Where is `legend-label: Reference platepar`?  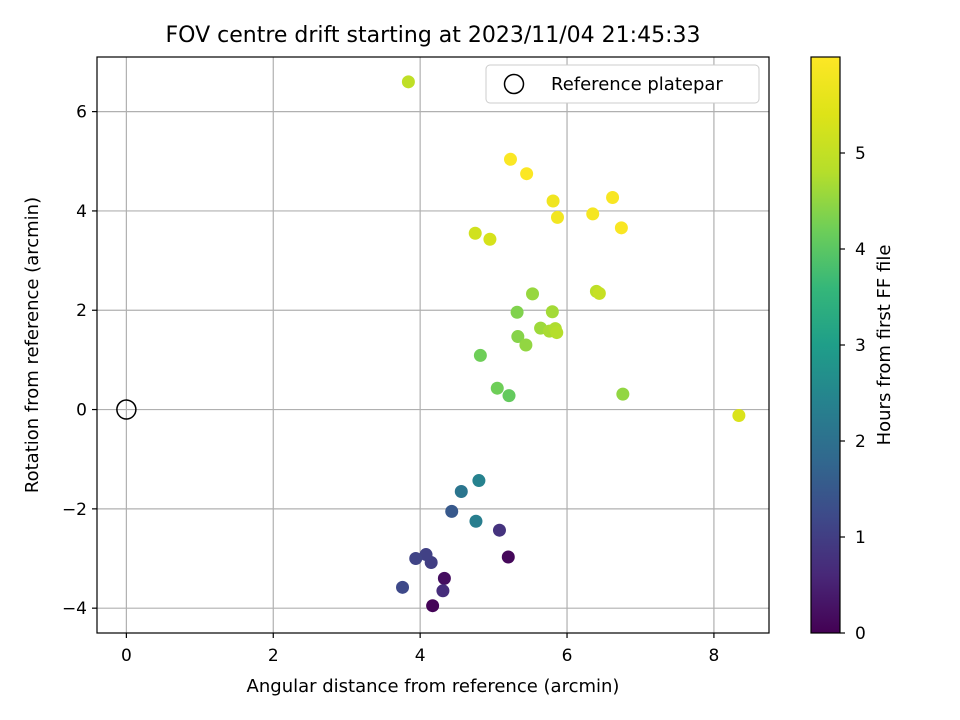 legend-label: Reference platepar is located at coordinates (637, 84).